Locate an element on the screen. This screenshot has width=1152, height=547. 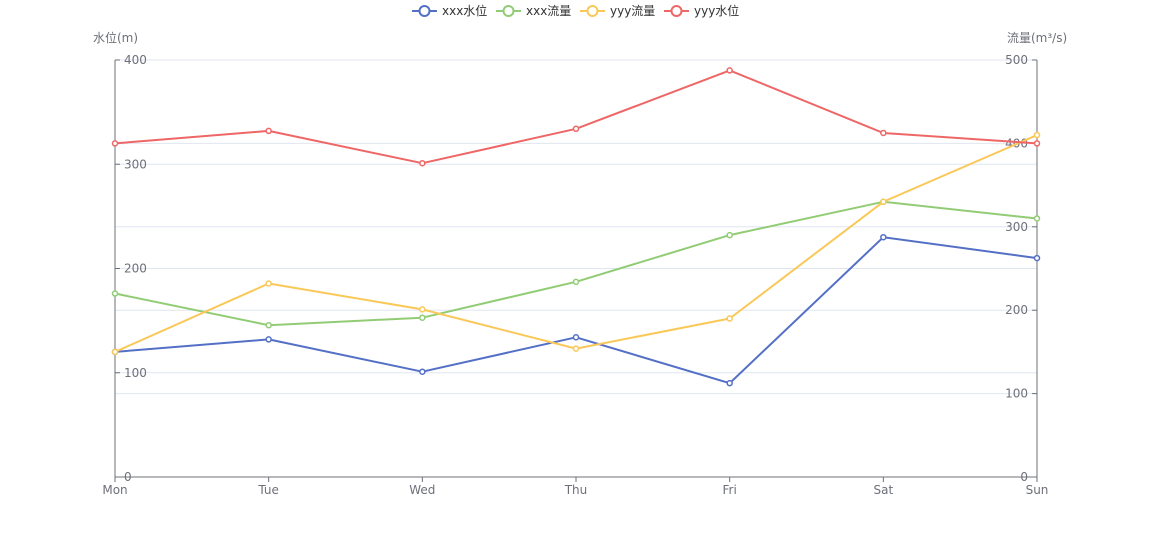
y-right-tick-label: 100 is located at coordinates (1016, 394).